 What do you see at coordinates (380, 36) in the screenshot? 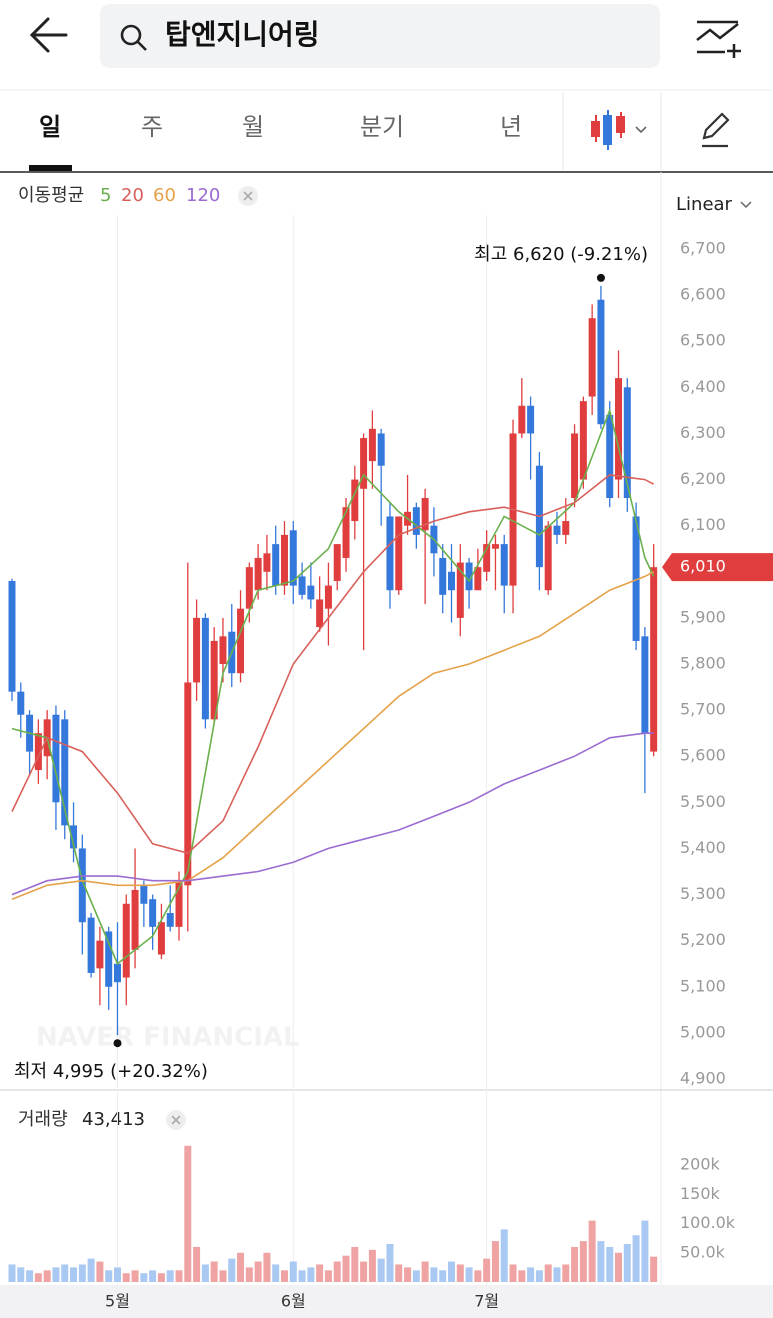
I see `search-box` at bounding box center [380, 36].